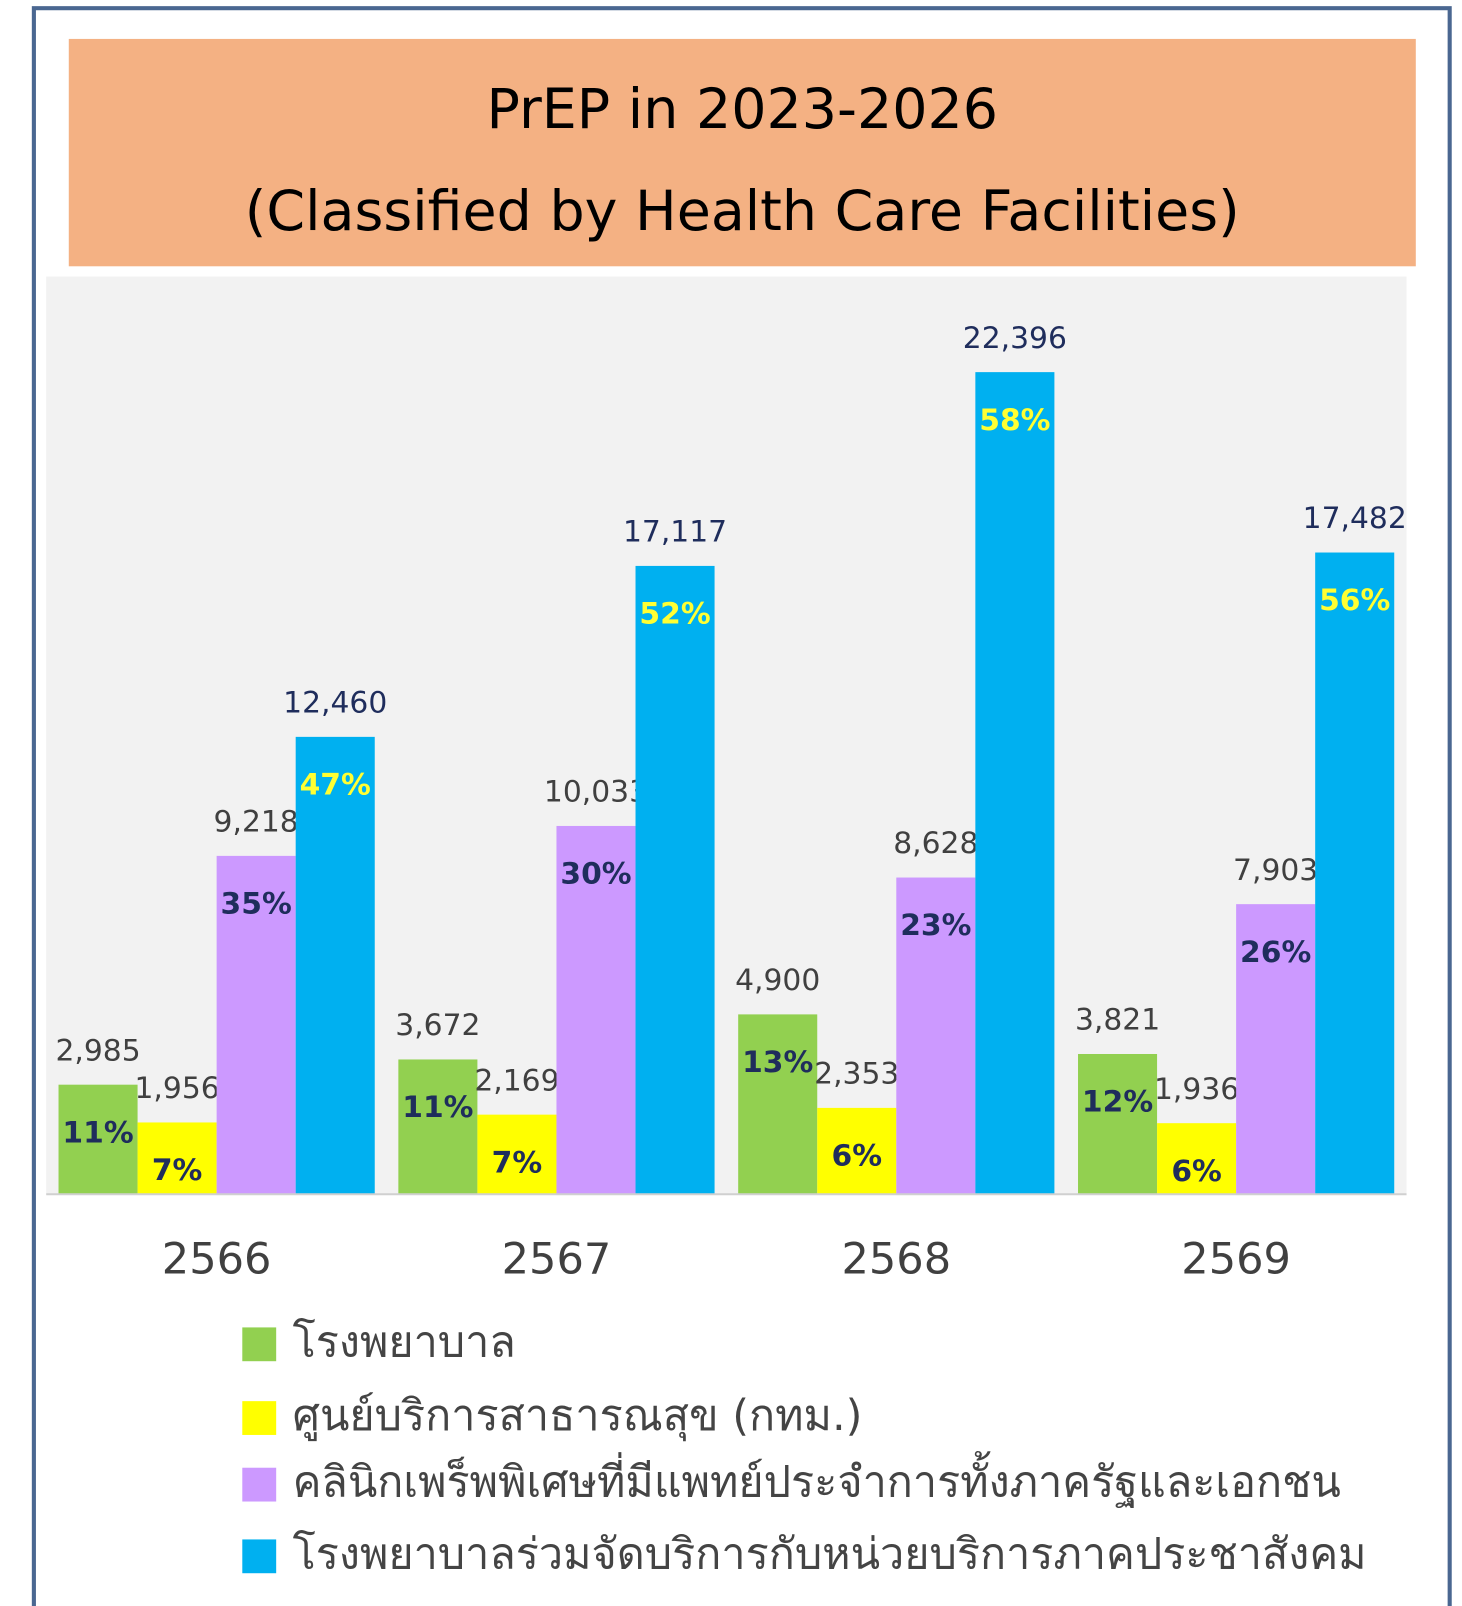  Describe the element at coordinates (1355, 518) in the screenshot. I see `value-label: 17,482` at that location.